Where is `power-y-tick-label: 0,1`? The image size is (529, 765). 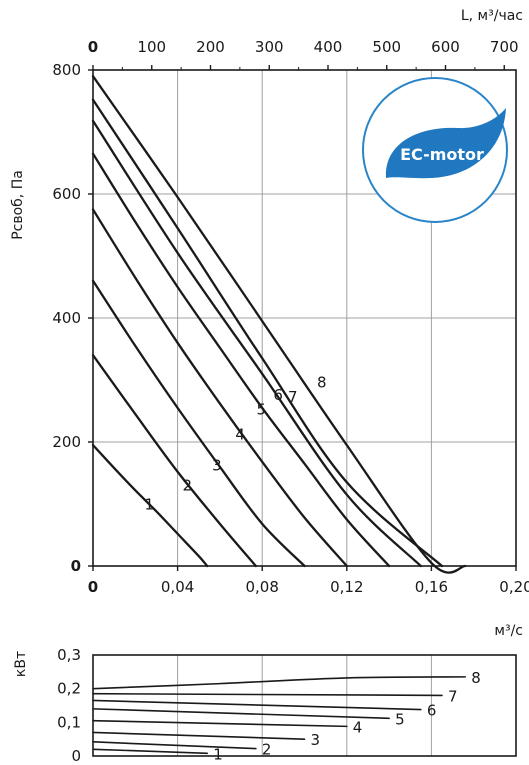 power-y-tick-label: 0,1 is located at coordinates (69, 722).